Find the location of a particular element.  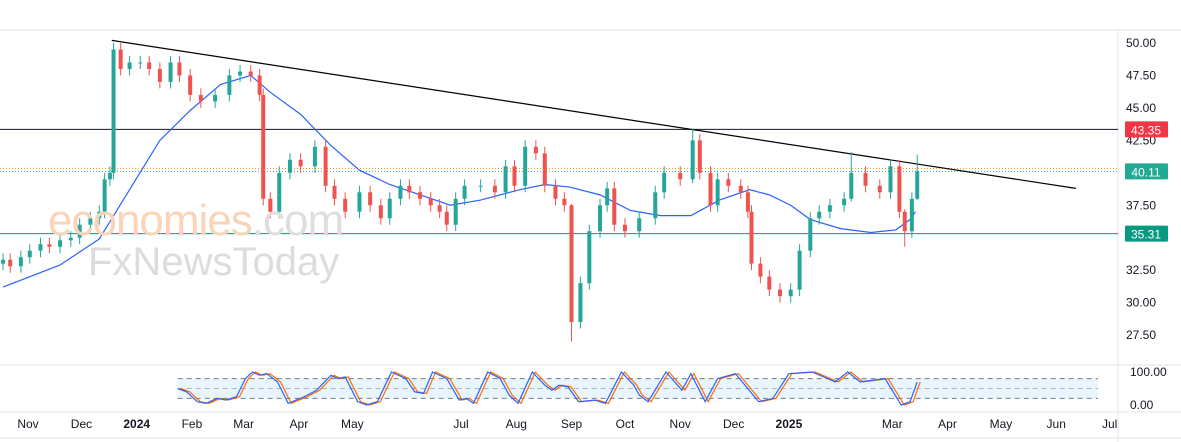

price-tick-label: 30.00 is located at coordinates (1141, 303).